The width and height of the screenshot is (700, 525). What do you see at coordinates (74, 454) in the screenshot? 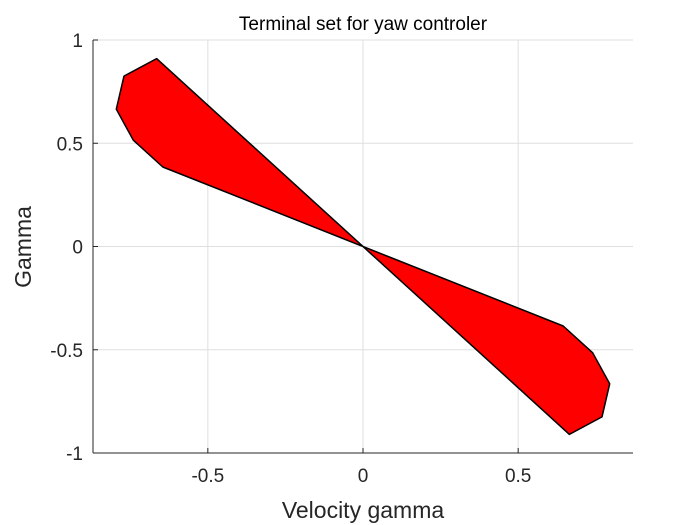
I see `y-tick-label-0: -1` at bounding box center [74, 454].